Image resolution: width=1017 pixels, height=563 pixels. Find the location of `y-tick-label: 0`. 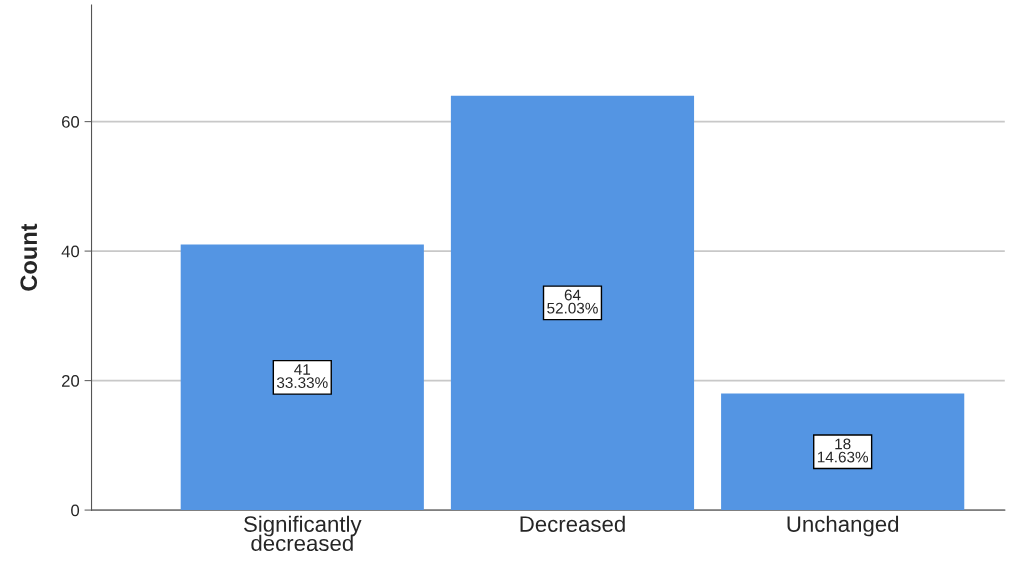

y-tick-label: 0 is located at coordinates (75, 510).